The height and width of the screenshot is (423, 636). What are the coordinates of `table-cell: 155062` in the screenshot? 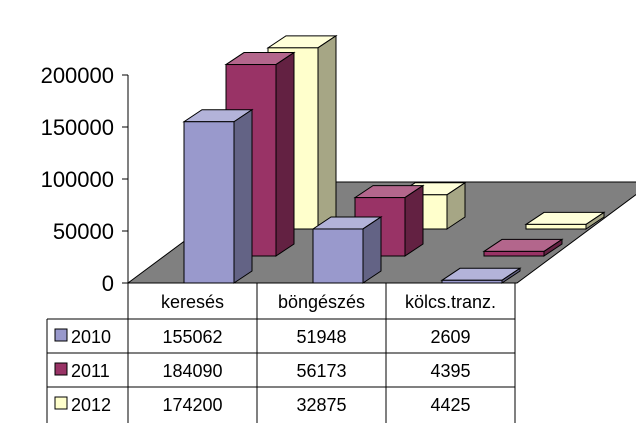 It's located at (192, 337).